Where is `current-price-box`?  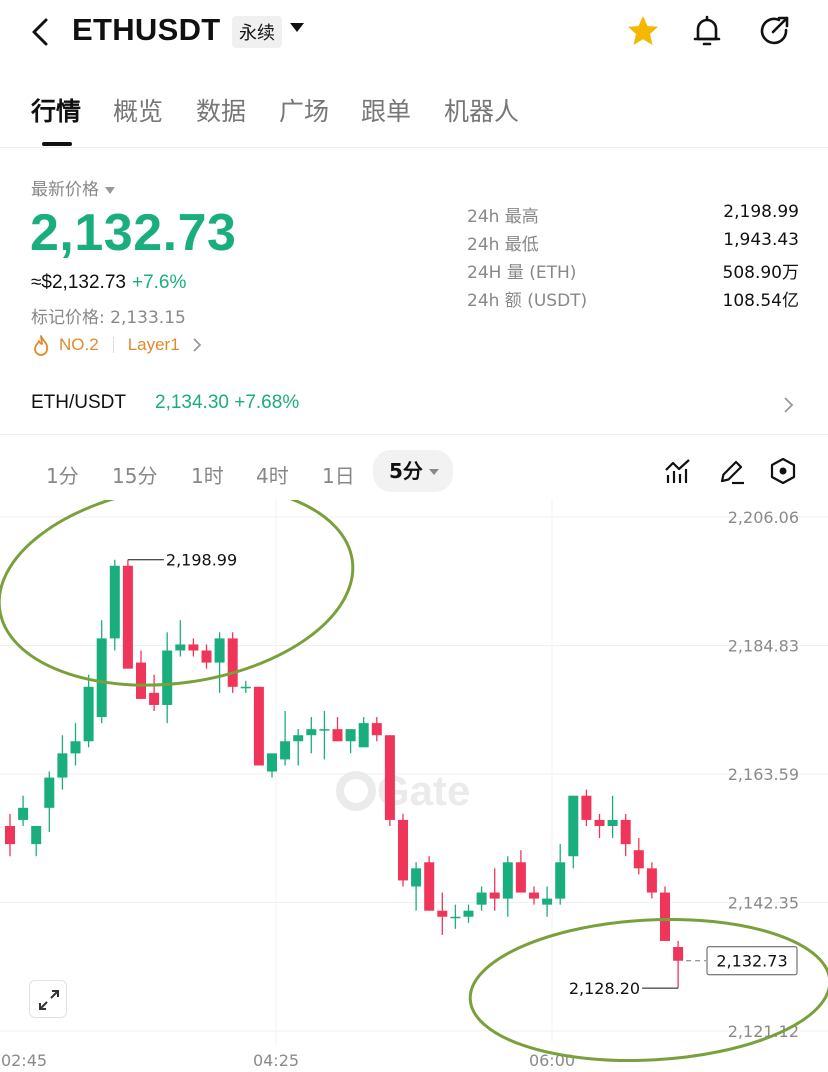
current-price-box is located at coordinates (752, 961).